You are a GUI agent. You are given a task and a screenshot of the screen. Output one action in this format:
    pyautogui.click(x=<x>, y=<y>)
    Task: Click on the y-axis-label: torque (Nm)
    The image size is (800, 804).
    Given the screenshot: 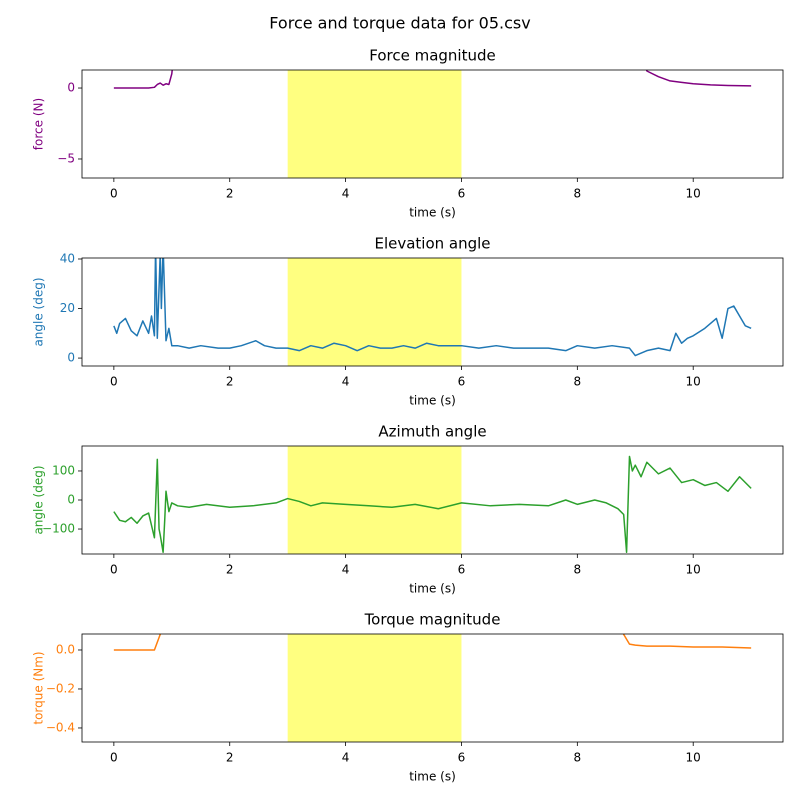 What is the action you would take?
    pyautogui.click(x=39, y=687)
    